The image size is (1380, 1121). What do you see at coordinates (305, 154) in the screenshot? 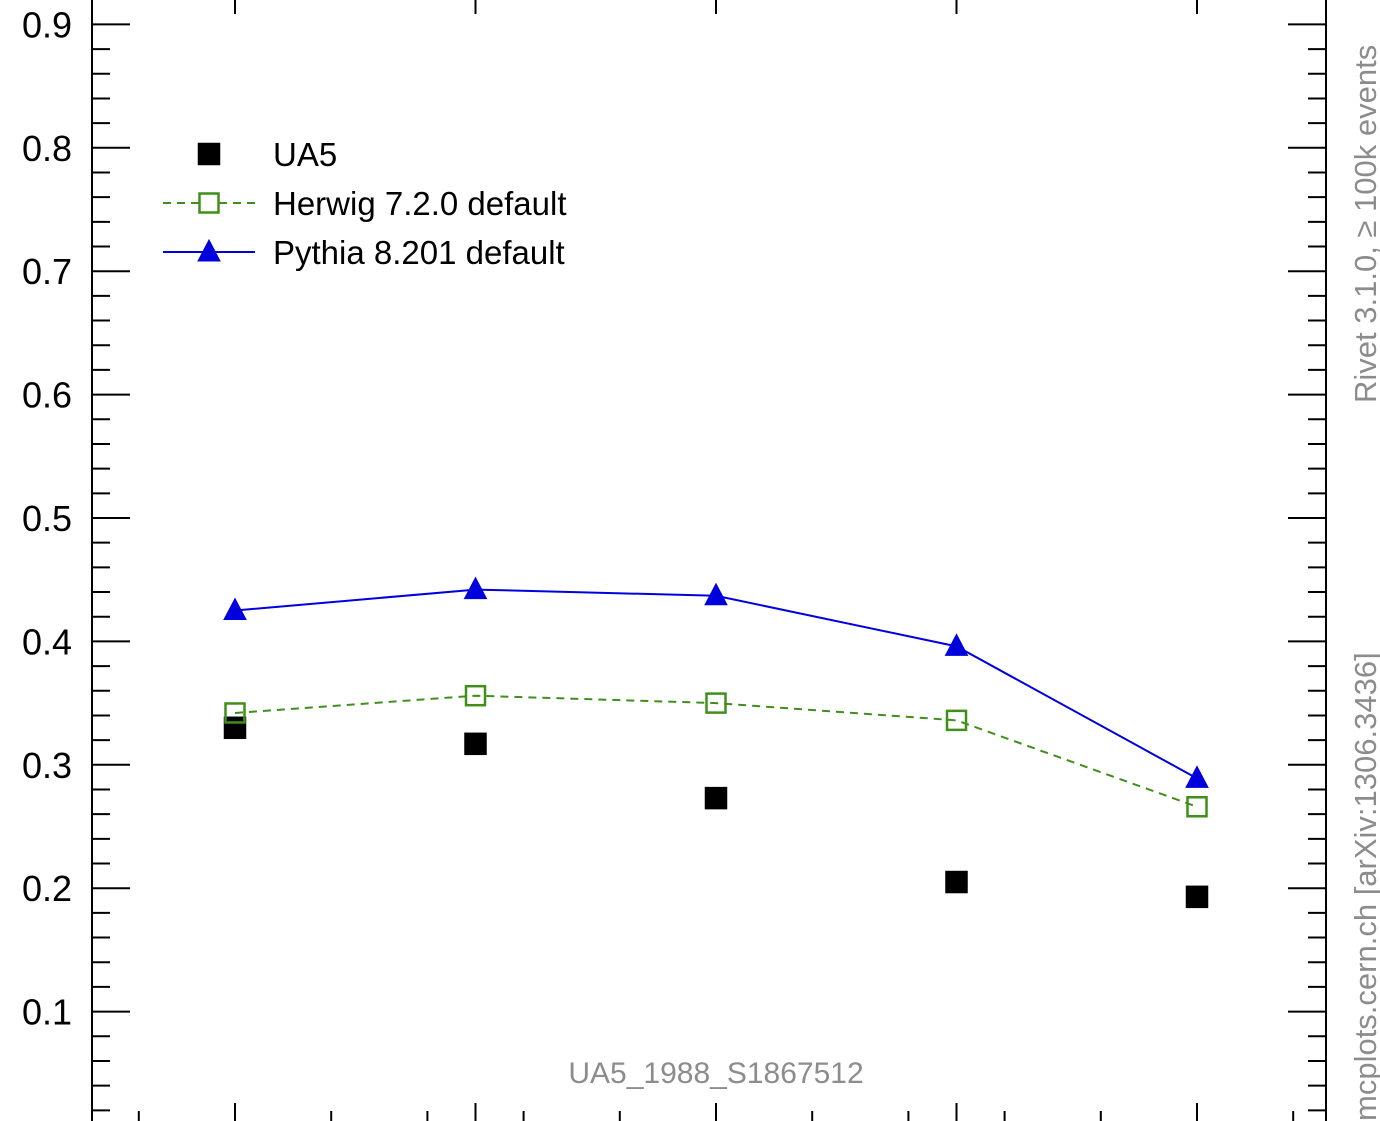
I see `legend-label: UA5` at bounding box center [305, 154].